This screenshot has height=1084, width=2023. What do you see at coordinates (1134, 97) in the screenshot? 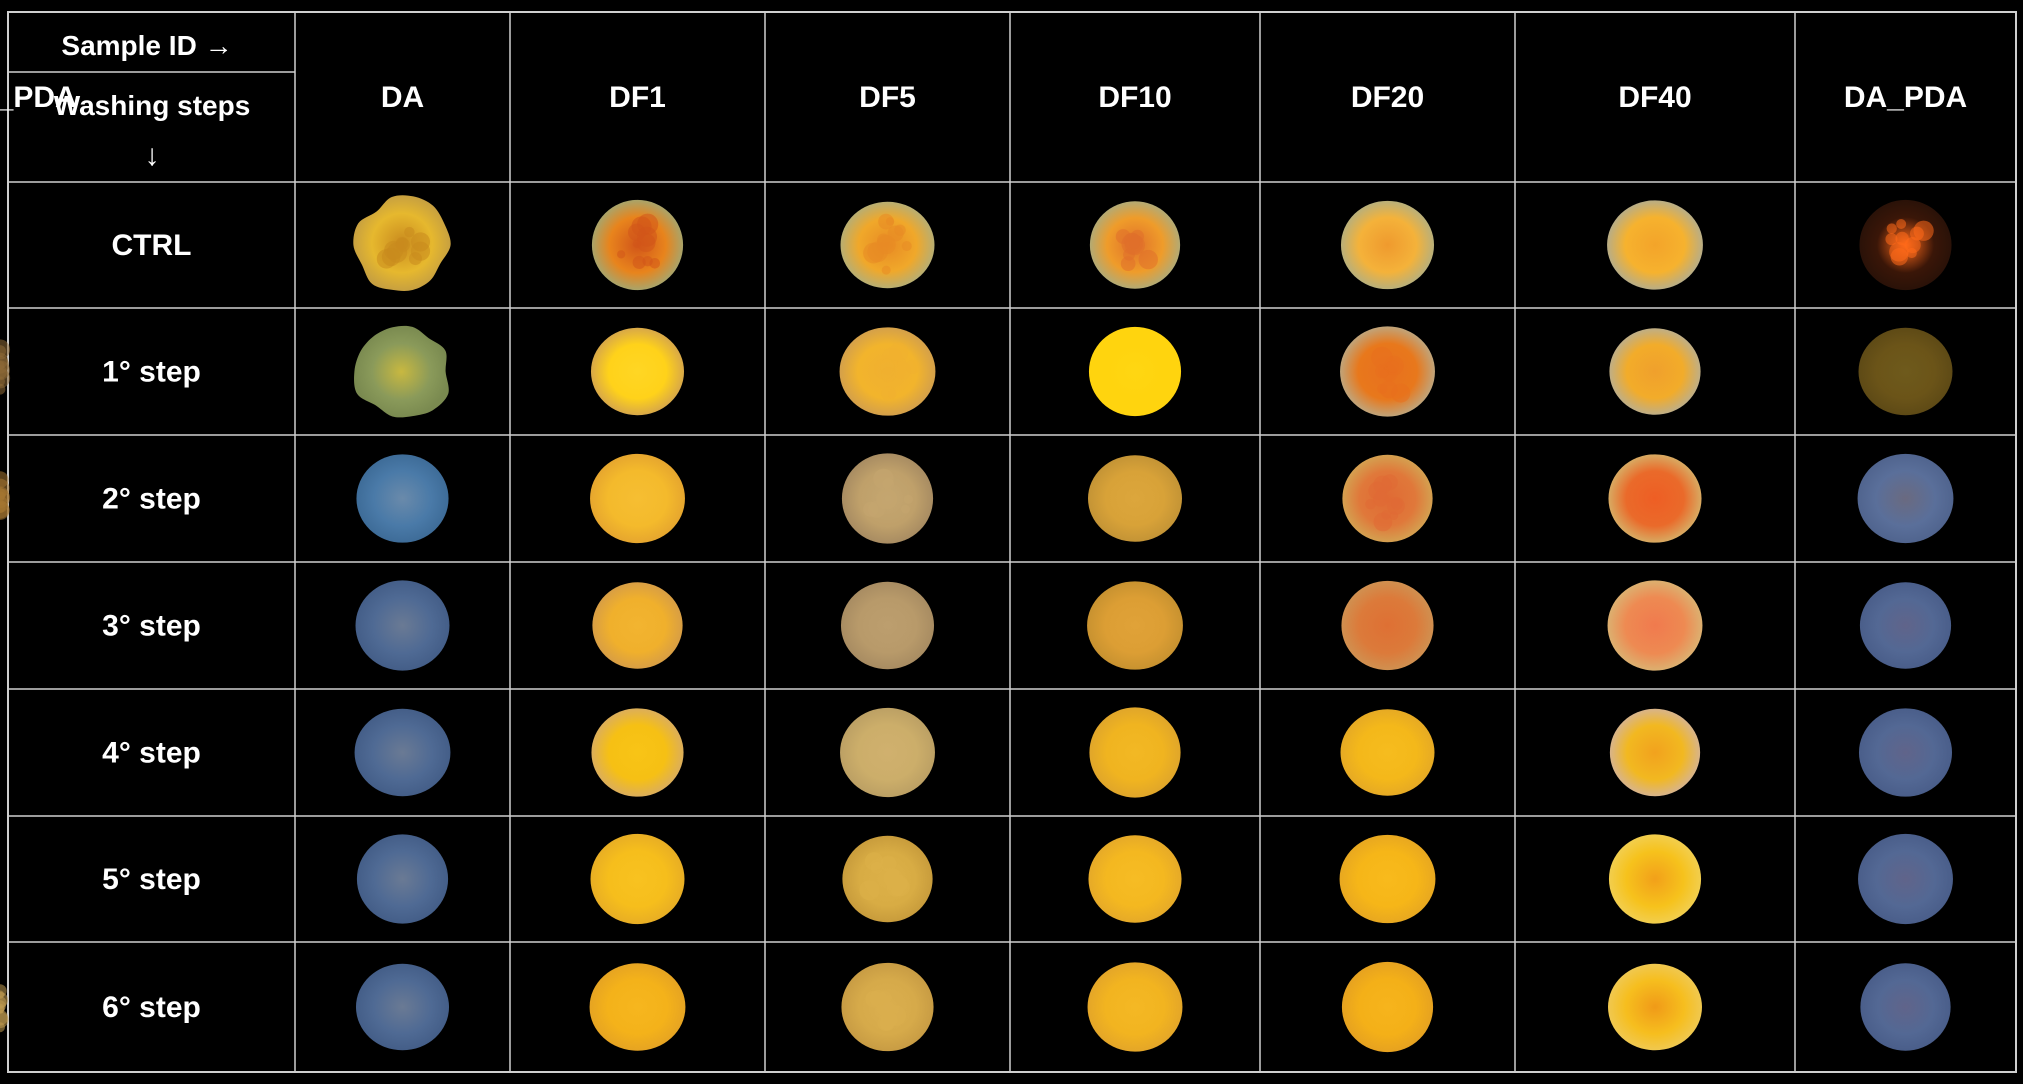
I see `column-header: DF10` at bounding box center [1134, 97].